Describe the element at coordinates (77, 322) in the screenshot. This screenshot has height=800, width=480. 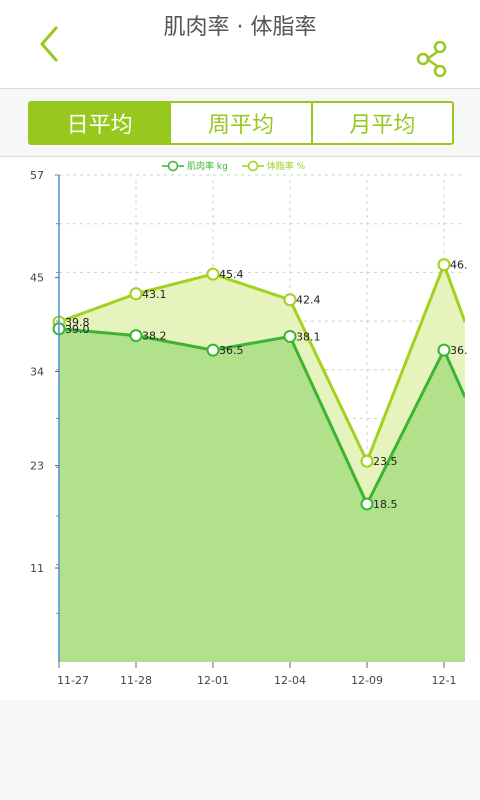
I see `data-label-fat: 39.8` at that location.